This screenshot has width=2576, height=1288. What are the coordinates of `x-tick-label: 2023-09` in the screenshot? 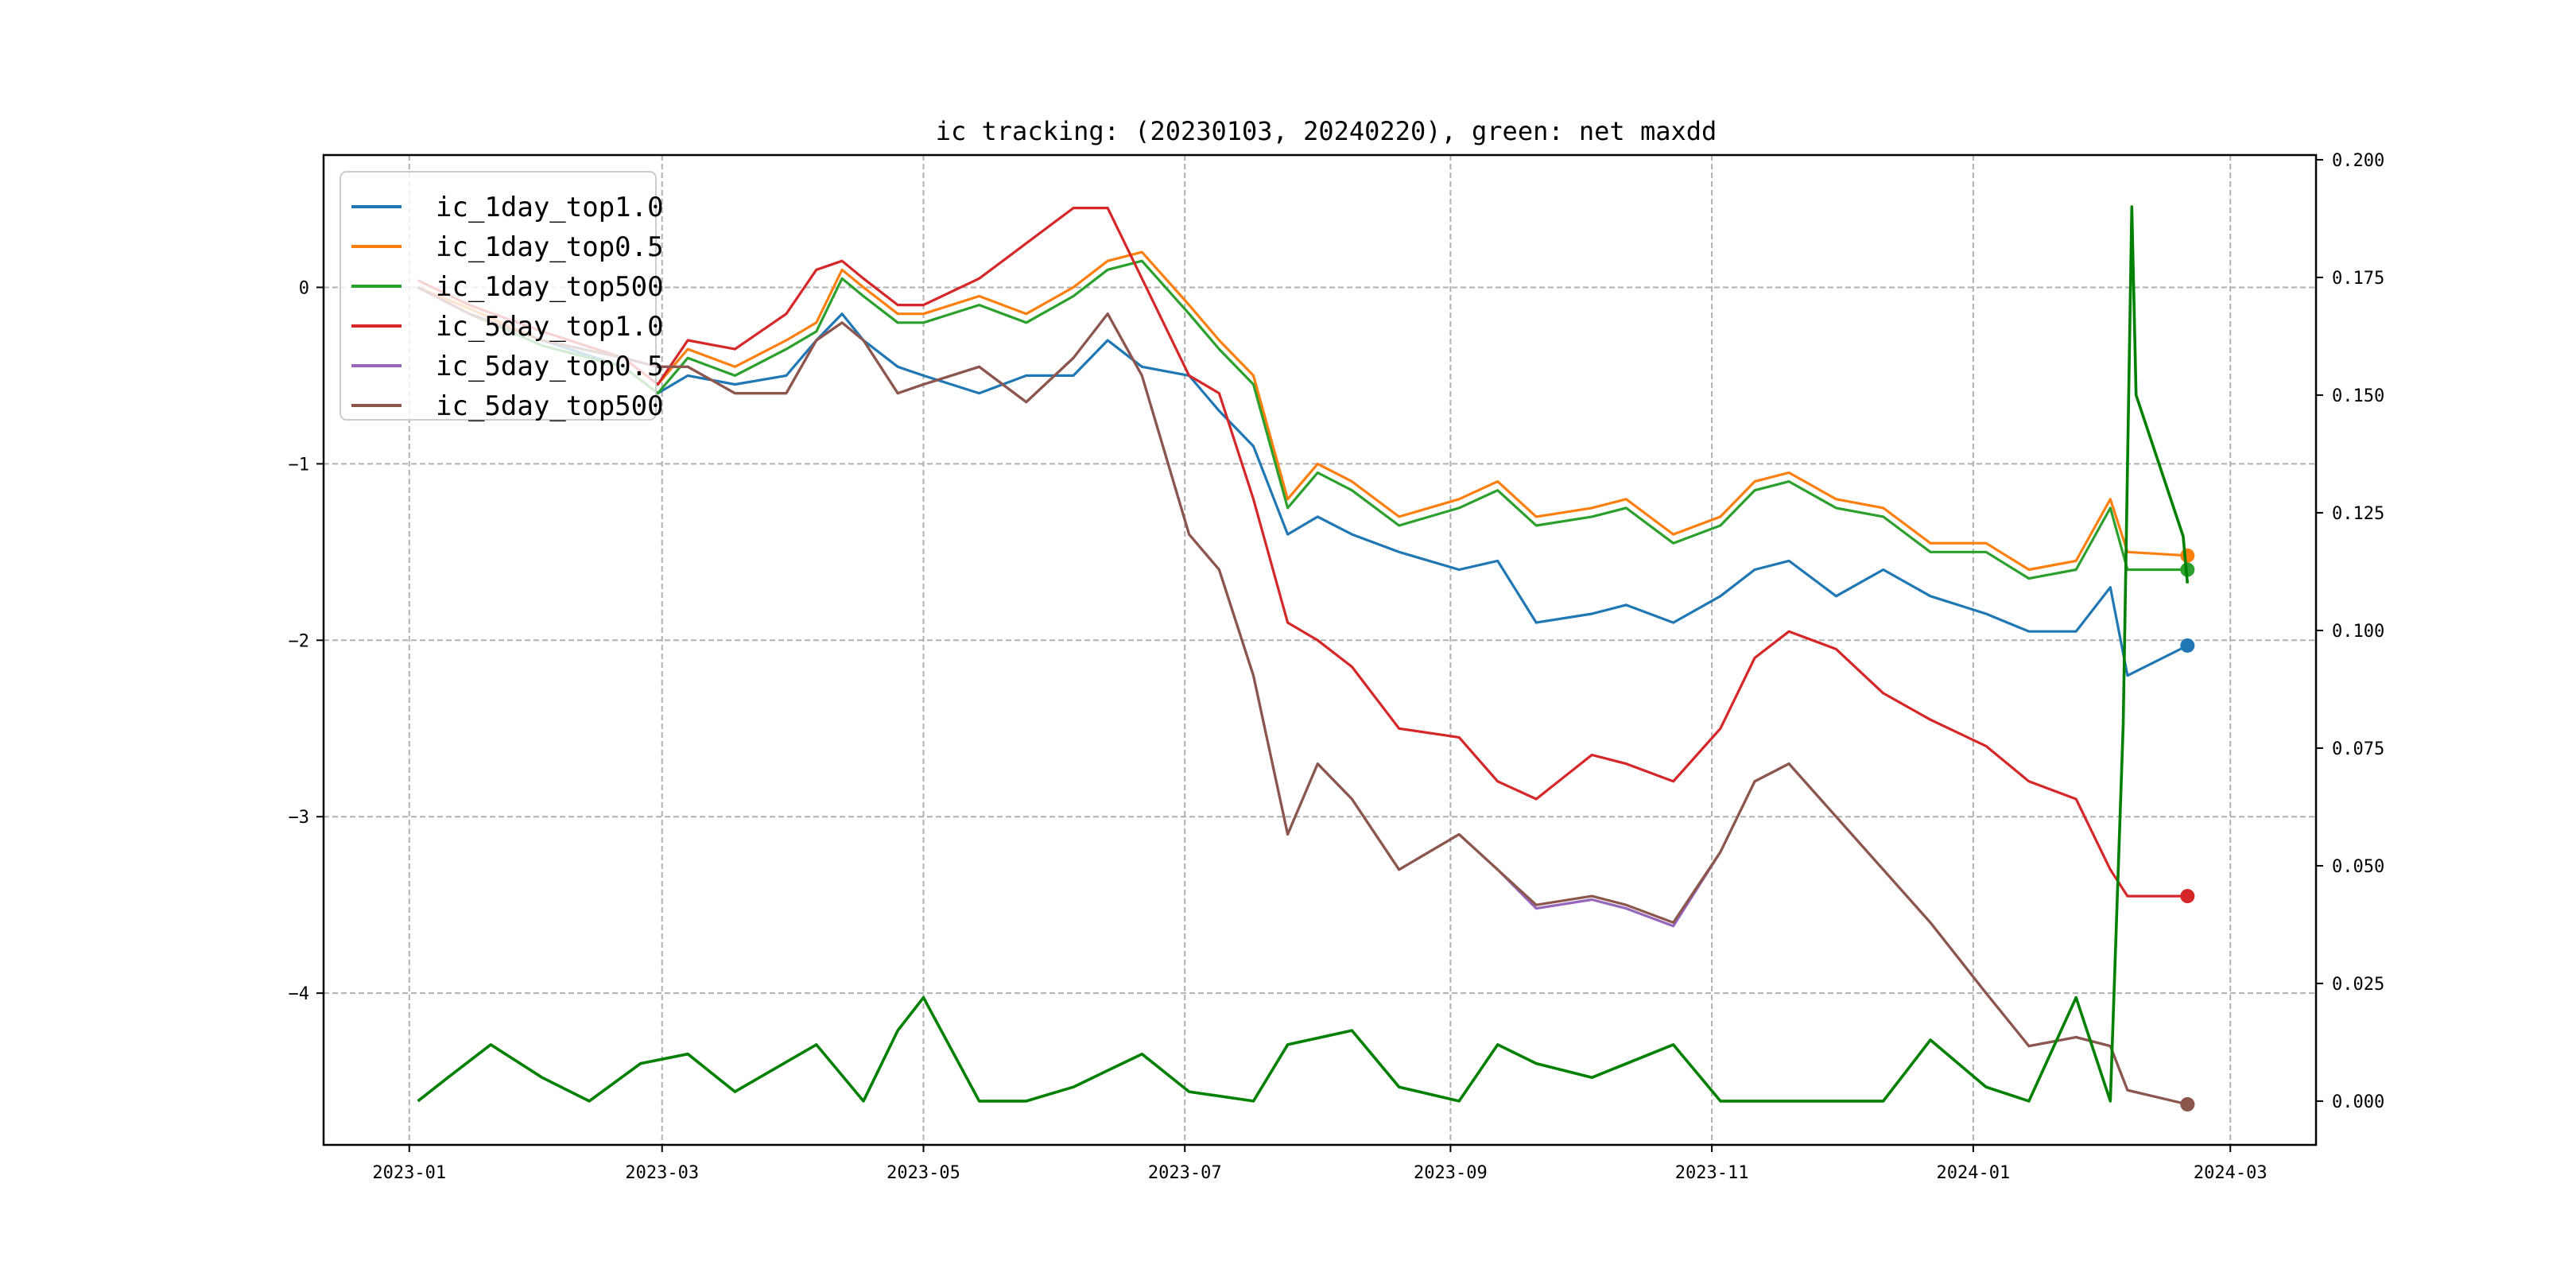 It's located at (1451, 1173).